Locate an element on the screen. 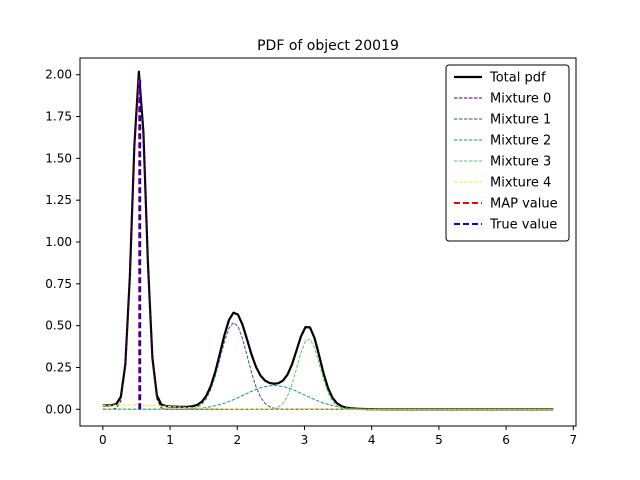  y-tick-label: 0.25 is located at coordinates (58, 367).